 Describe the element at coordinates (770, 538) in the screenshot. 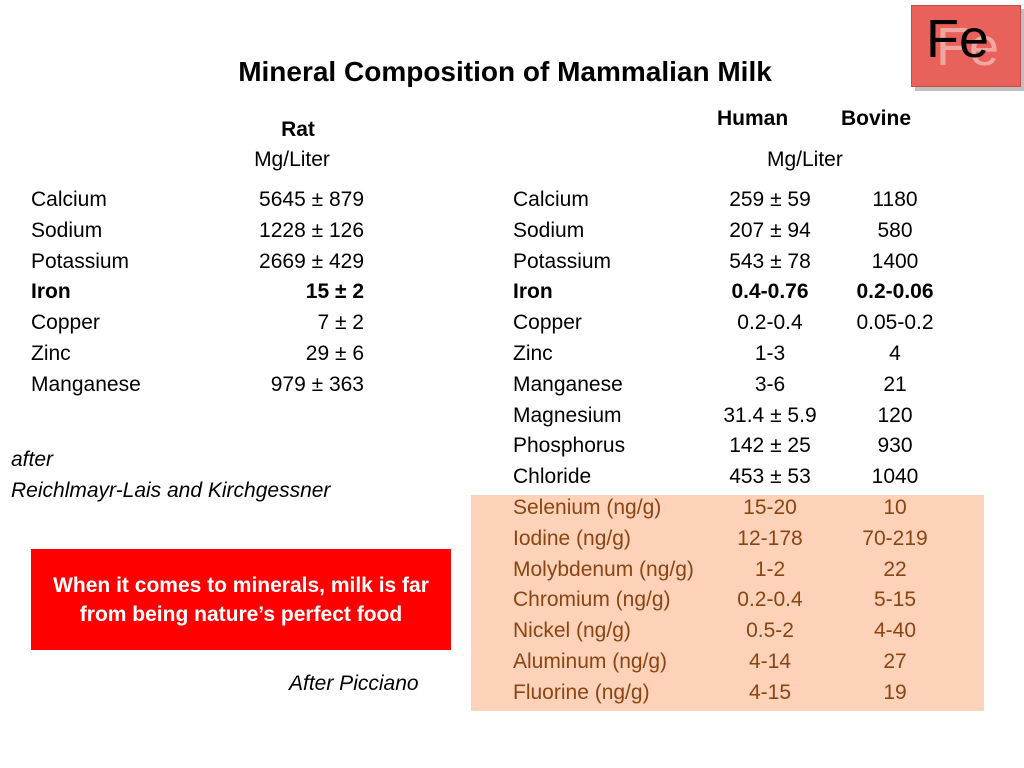

I see `human-value: 12-178` at that location.